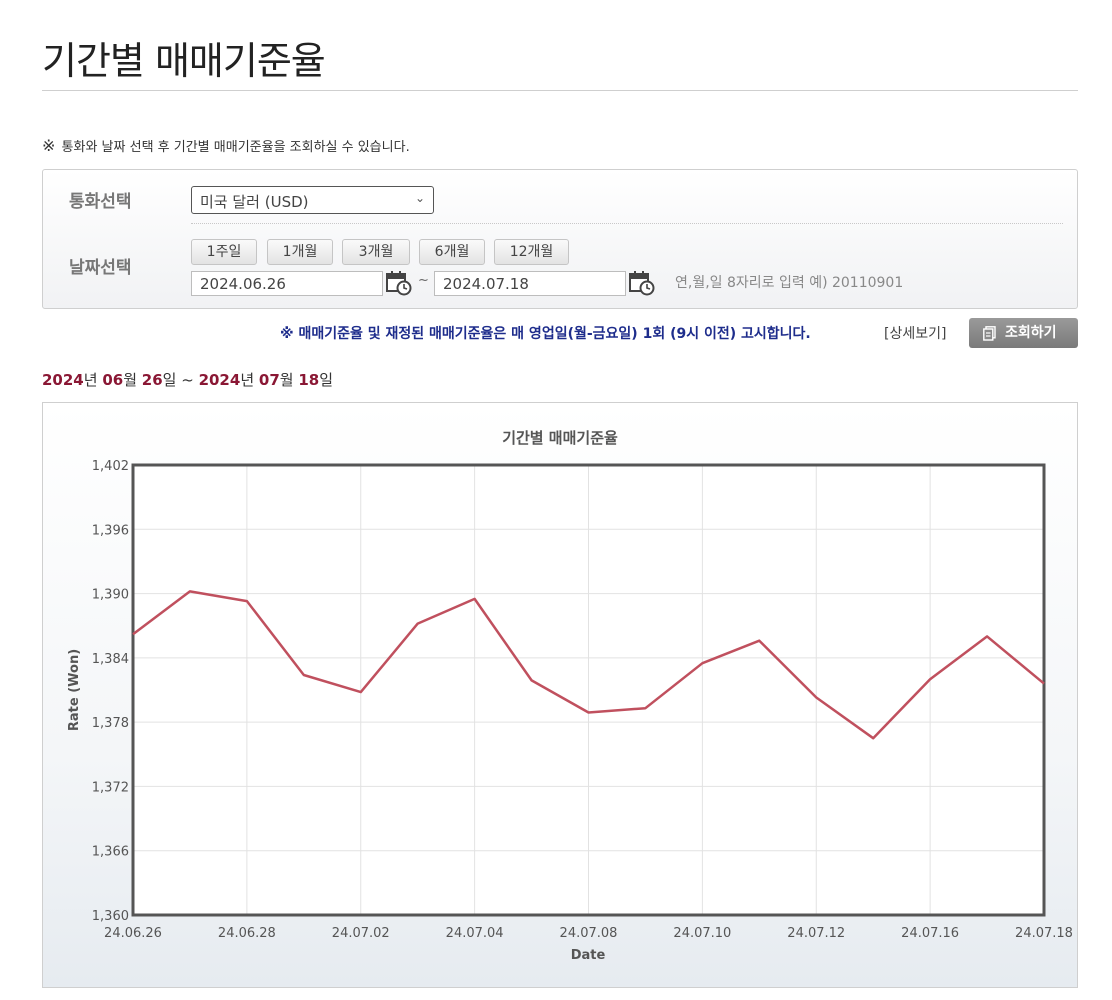 Image resolution: width=1112 pixels, height=1000 pixels. Describe the element at coordinates (247, 933) in the screenshot. I see `x-tick-label: 24.06.28` at that location.